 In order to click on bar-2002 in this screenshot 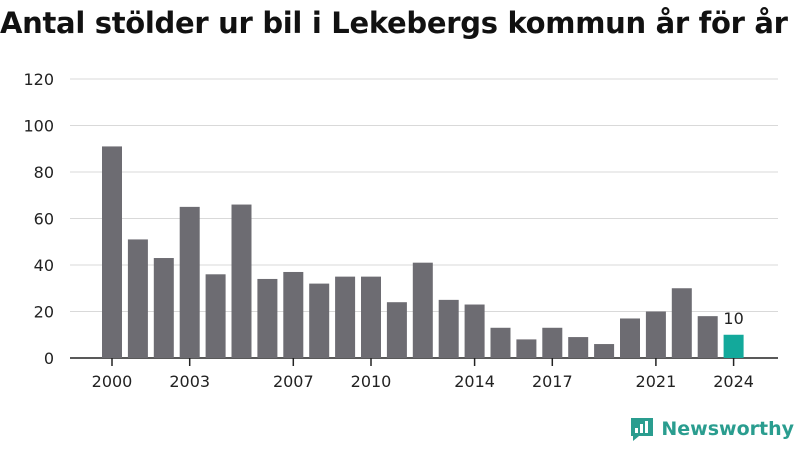, I will do `click(163, 308)`.